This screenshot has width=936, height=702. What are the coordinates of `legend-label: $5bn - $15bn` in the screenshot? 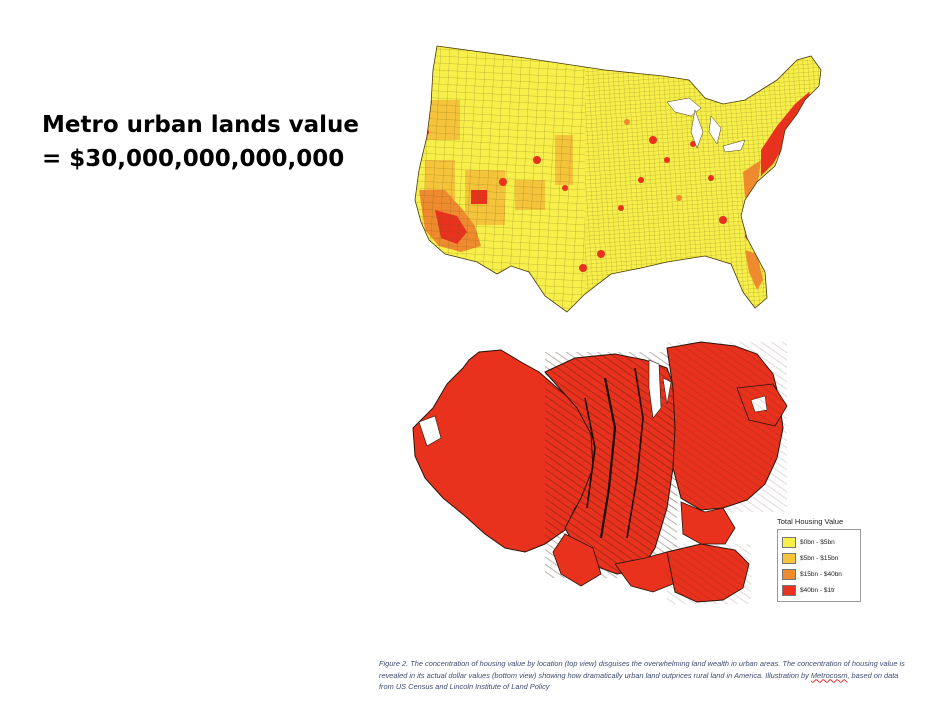 It's located at (819, 558).